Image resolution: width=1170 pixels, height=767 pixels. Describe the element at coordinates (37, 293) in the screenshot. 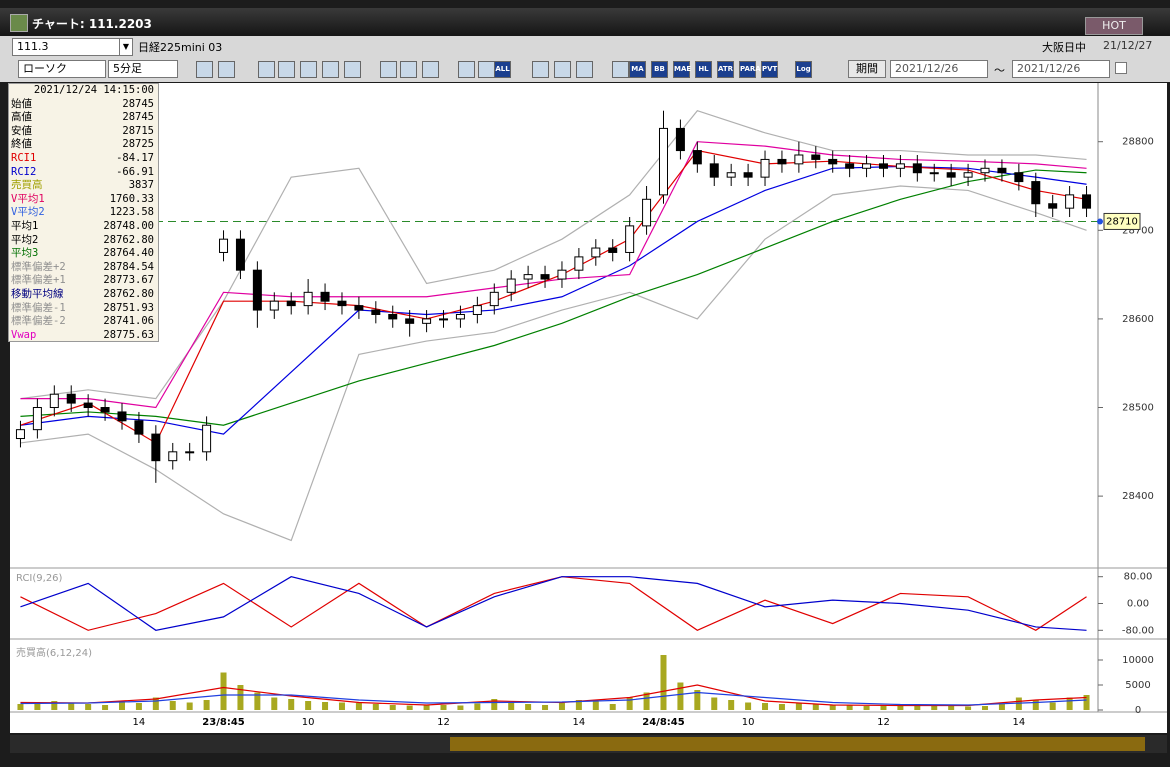

I see `info-label: 移動平均線` at that location.